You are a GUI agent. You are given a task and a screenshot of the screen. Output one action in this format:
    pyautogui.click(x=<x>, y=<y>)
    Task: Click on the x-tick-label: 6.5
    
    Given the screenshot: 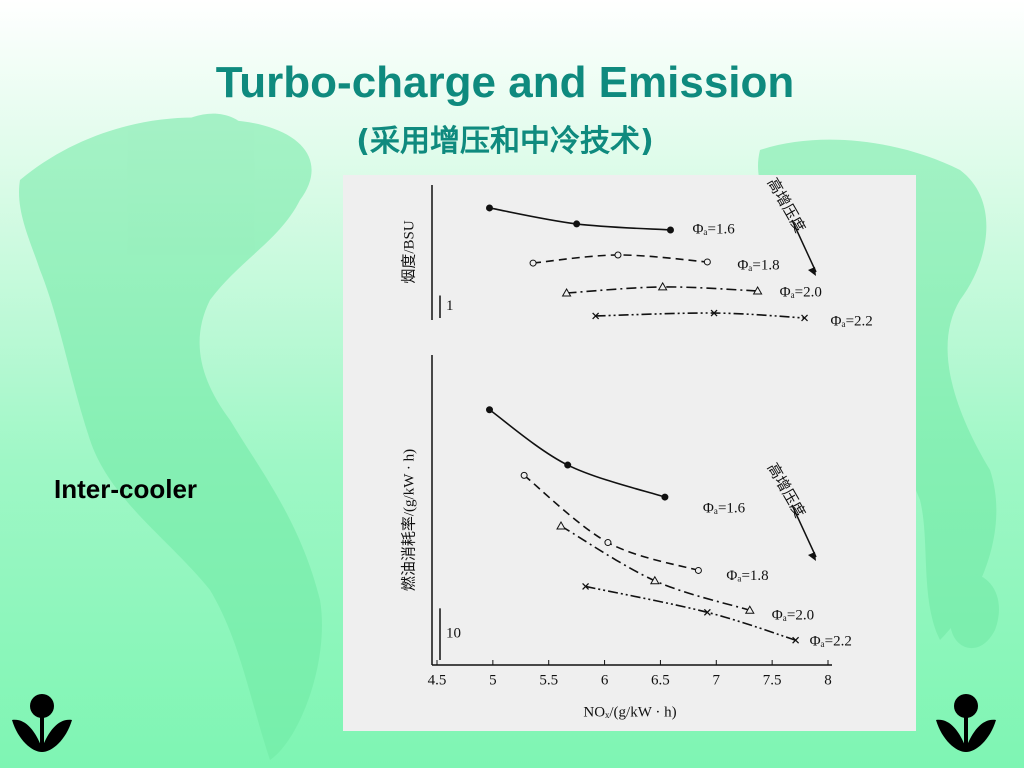 What is the action you would take?
    pyautogui.click(x=660, y=680)
    